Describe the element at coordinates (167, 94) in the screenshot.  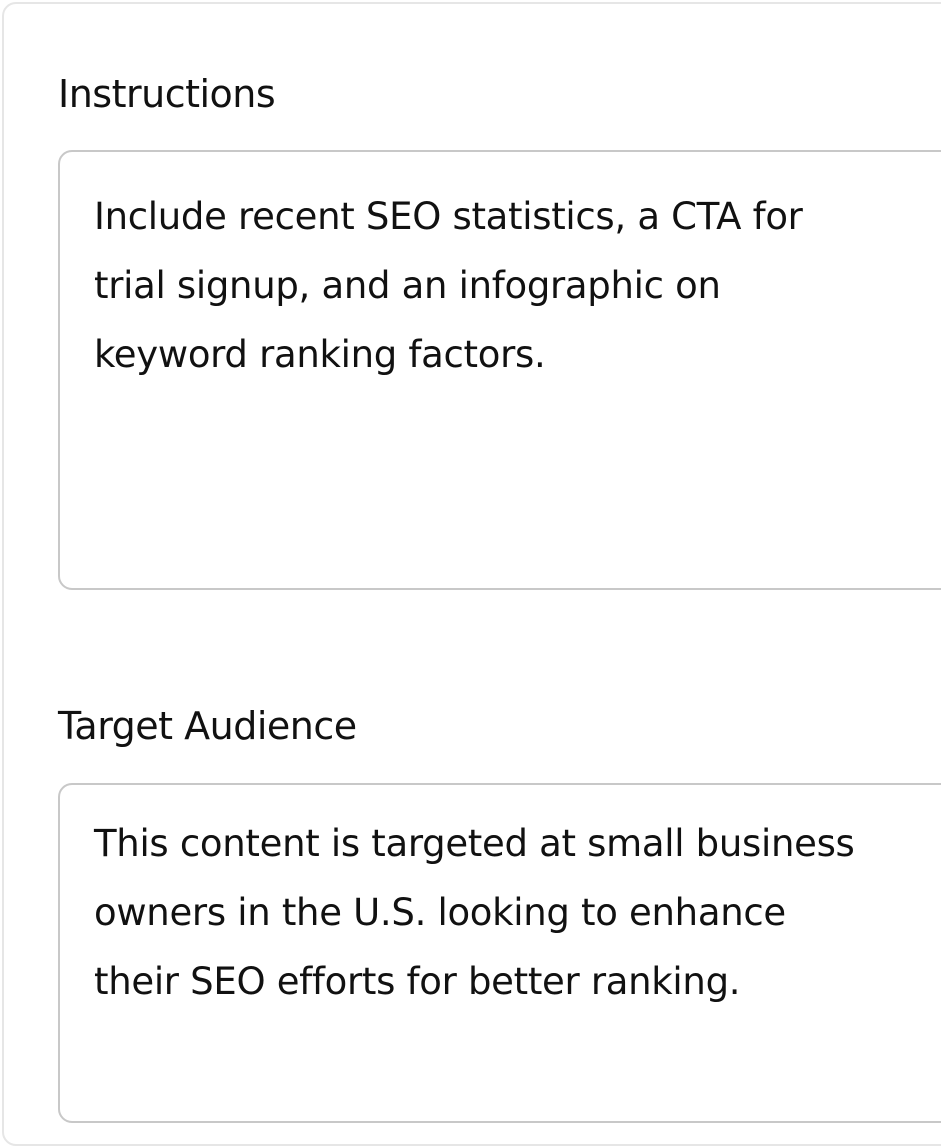
I see `instructions-label: Instructions` at that location.